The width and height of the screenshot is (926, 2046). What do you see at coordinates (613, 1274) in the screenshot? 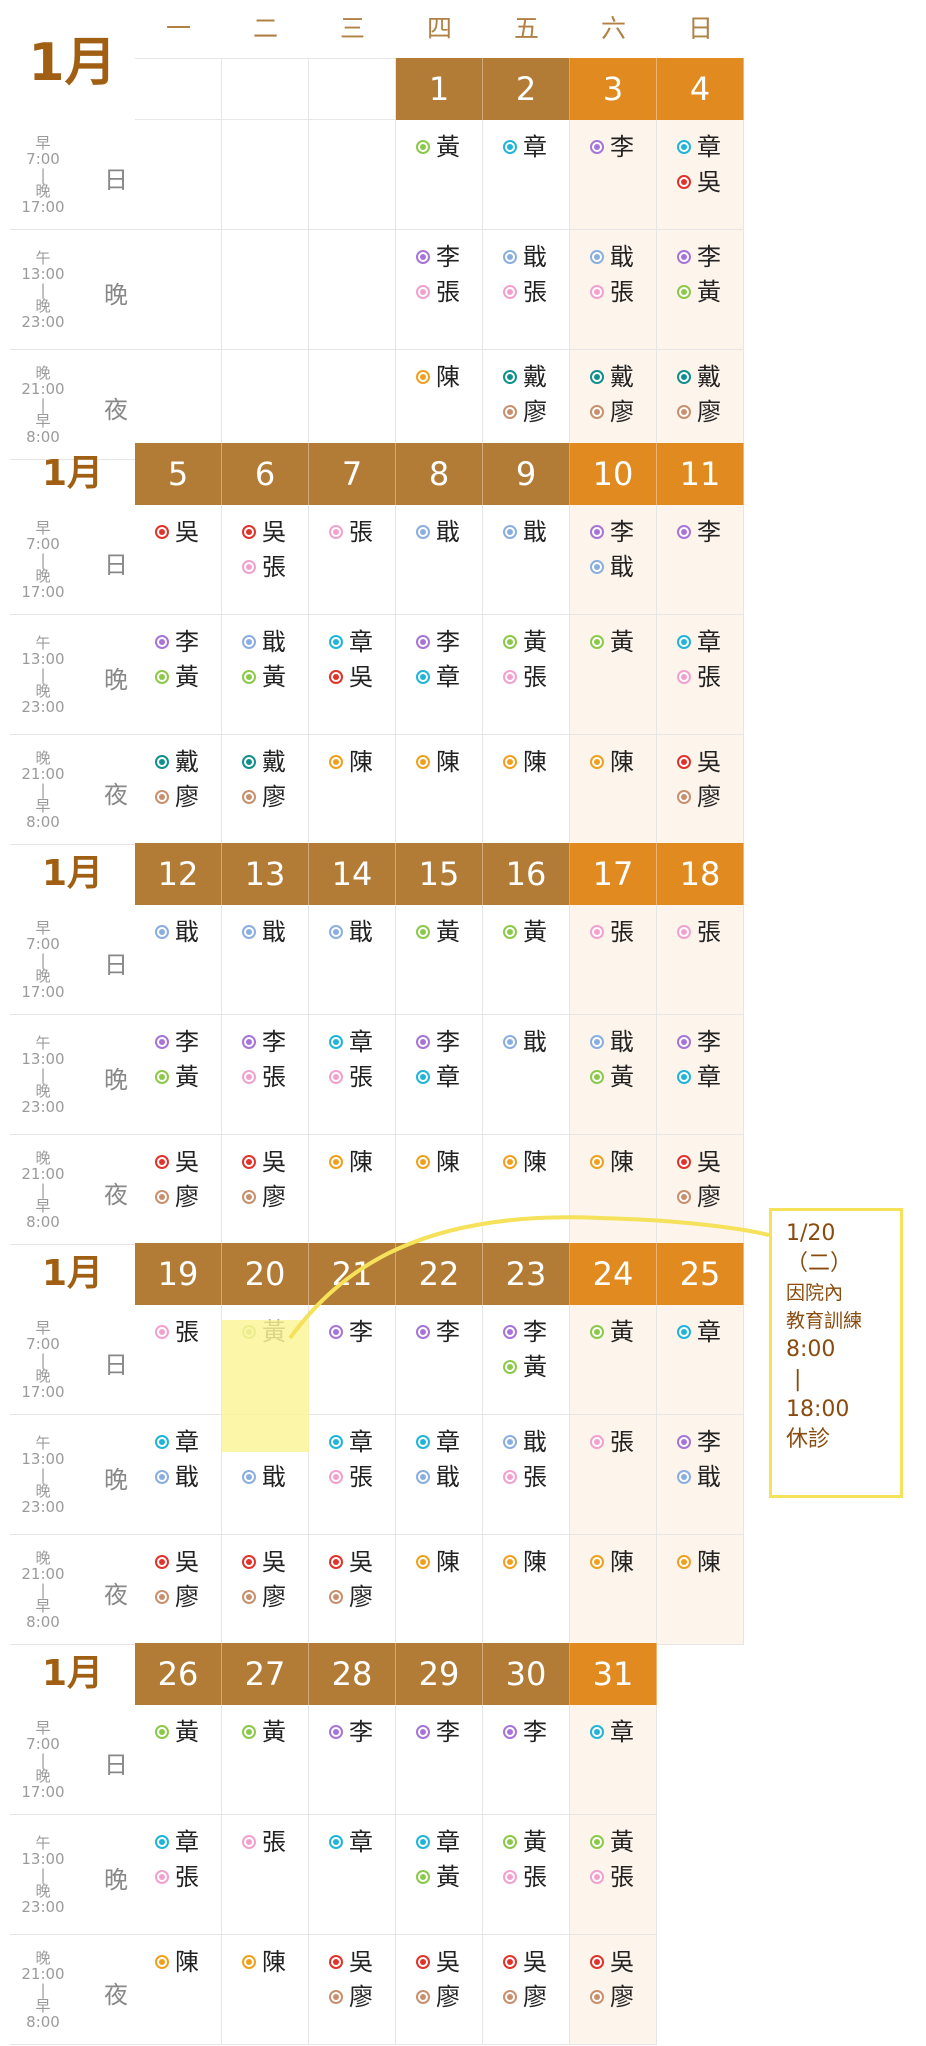
I see `date-cell: 24` at bounding box center [613, 1274].